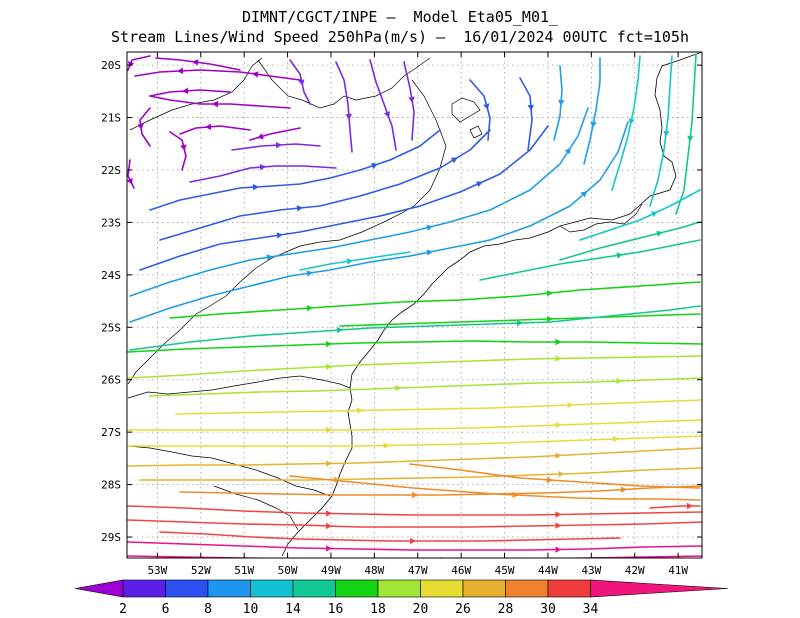  I want to click on lon-tick-label: 51W, so click(244, 570).